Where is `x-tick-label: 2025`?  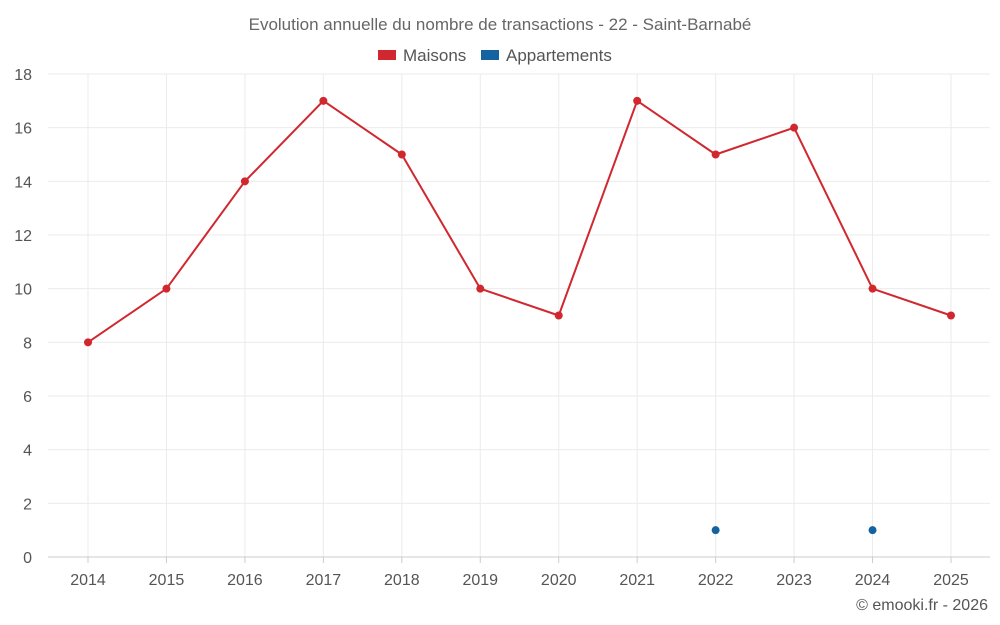
x-tick-label: 2025 is located at coordinates (951, 580).